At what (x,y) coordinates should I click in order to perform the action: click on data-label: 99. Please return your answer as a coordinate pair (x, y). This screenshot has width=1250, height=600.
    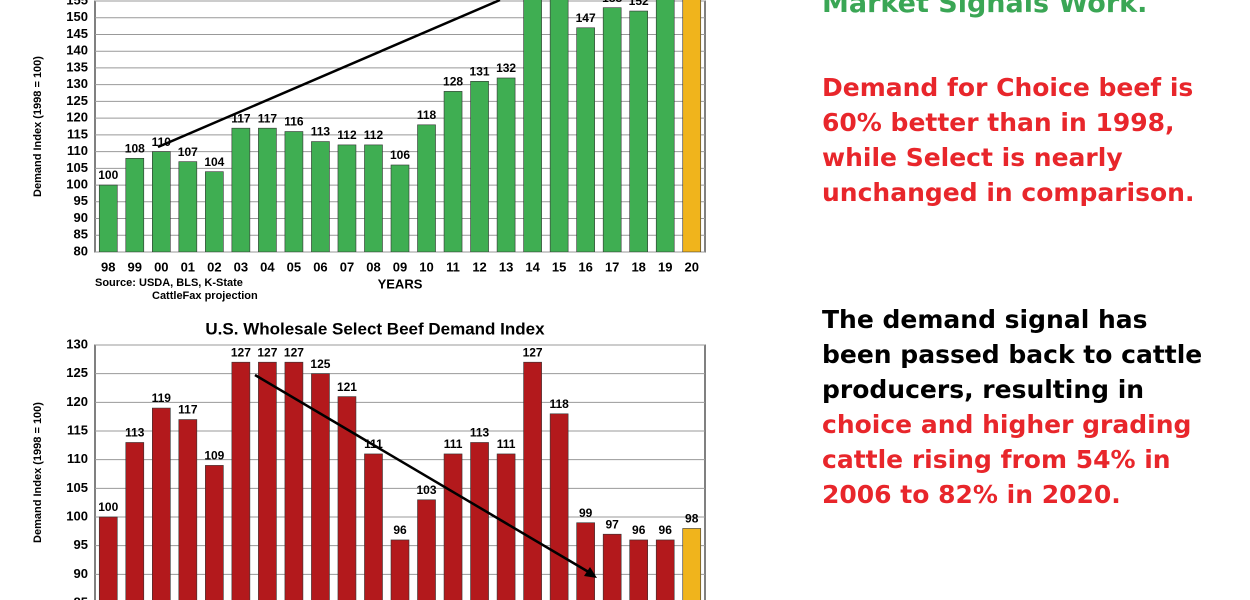
    Looking at the image, I should click on (586, 513).